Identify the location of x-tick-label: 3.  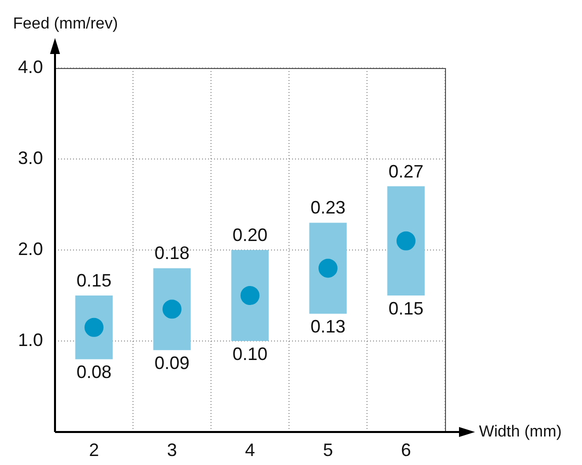
(172, 450).